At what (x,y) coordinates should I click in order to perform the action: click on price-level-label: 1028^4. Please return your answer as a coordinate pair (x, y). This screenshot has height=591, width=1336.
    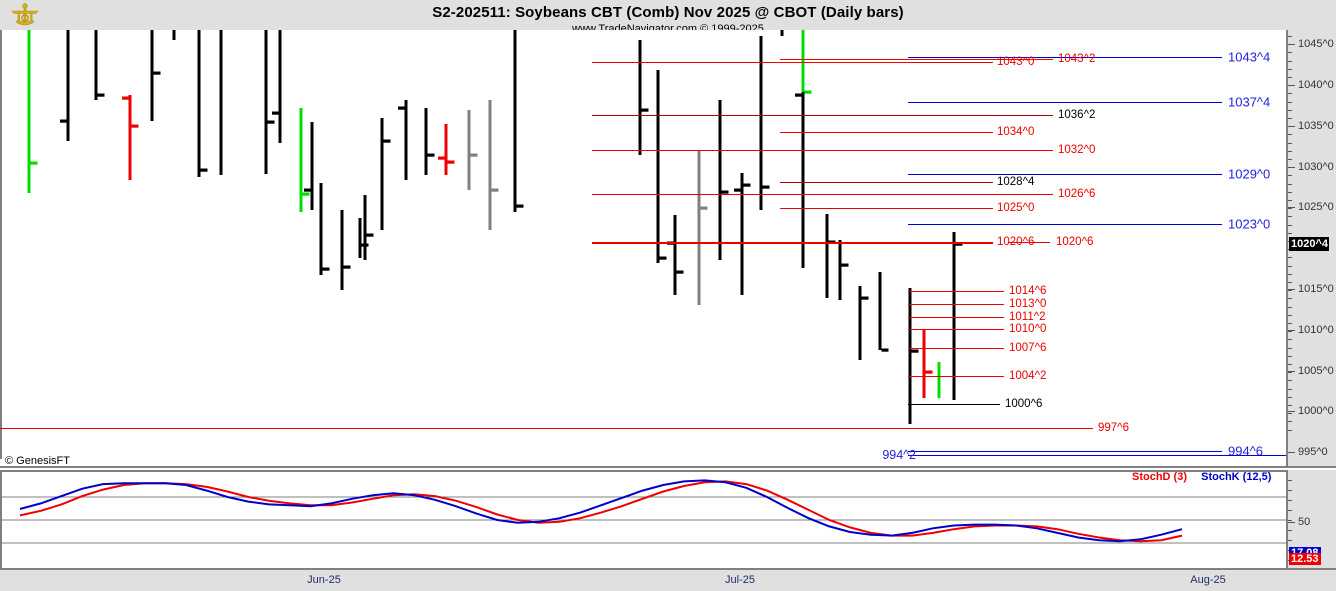
    Looking at the image, I should click on (1016, 182).